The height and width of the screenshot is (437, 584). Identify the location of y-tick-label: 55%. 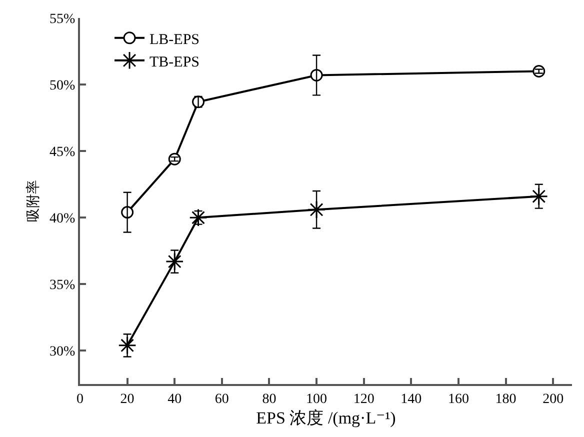
(63, 19).